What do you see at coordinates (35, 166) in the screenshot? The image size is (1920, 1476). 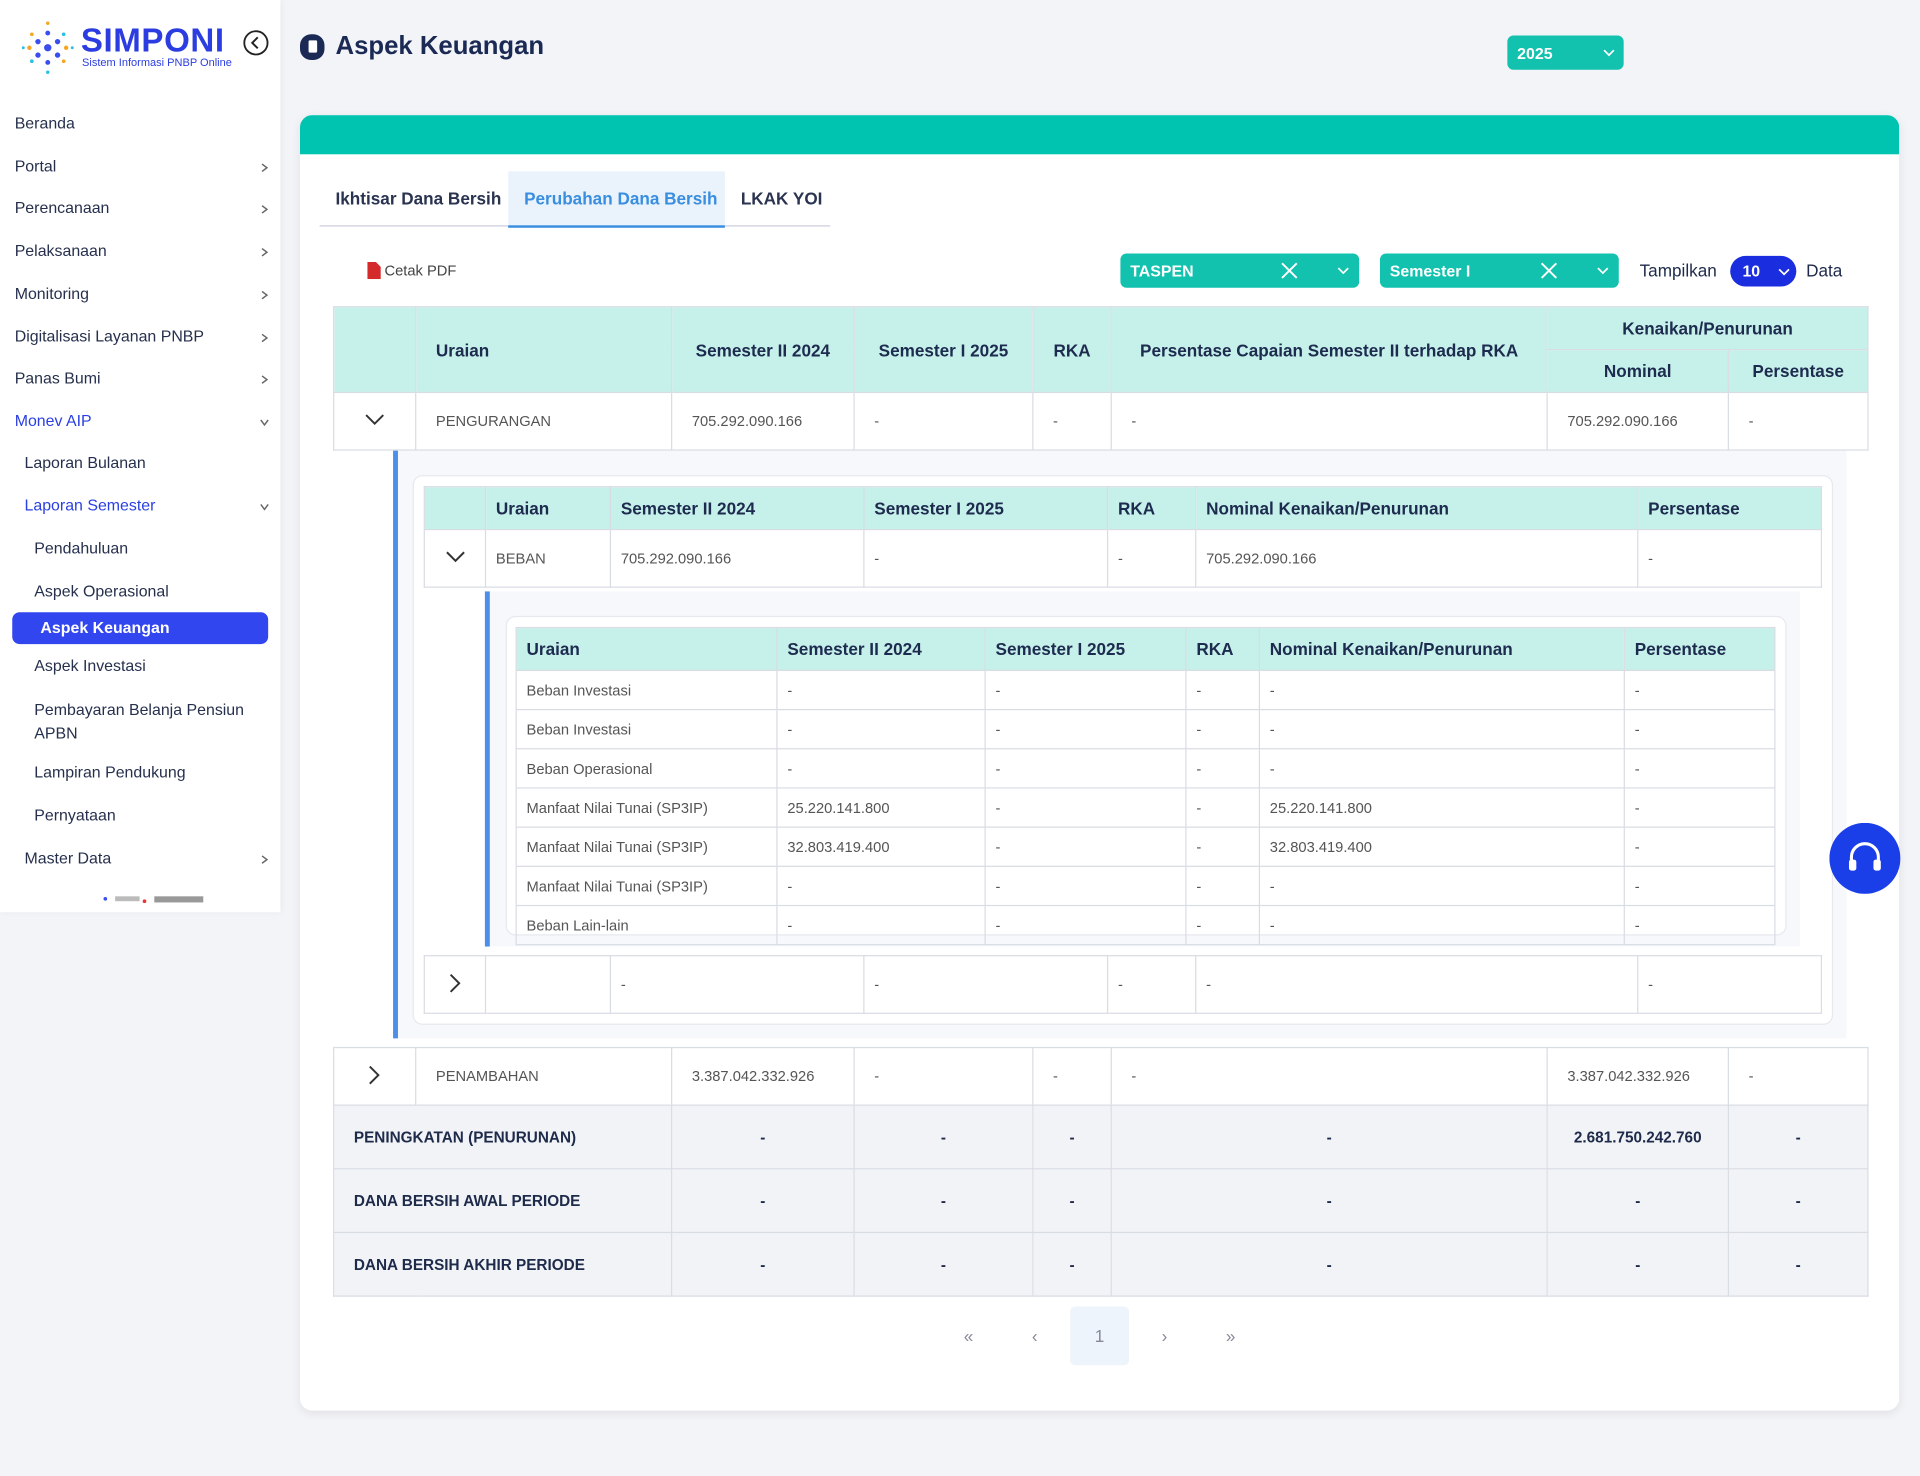 I see `menu-item: Portal` at bounding box center [35, 166].